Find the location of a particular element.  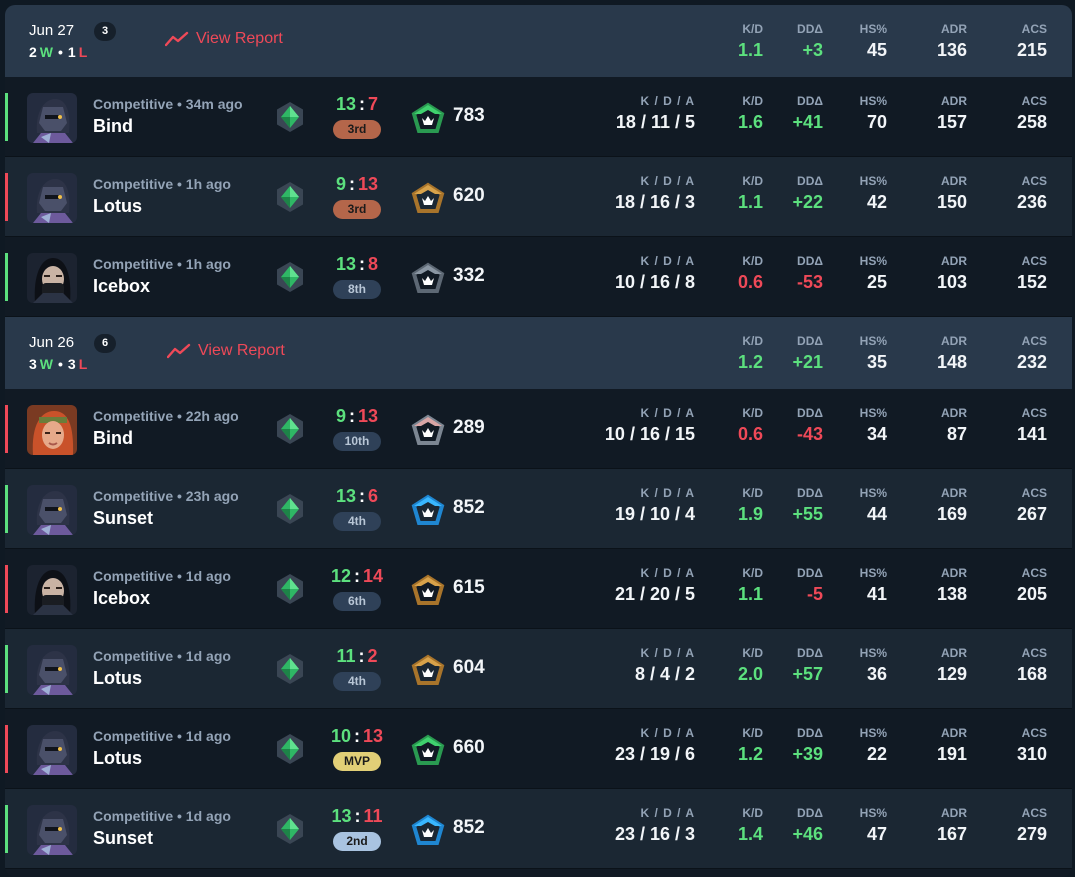

stat-value-kda: 23 / 16 / 3 is located at coordinates (654, 834).